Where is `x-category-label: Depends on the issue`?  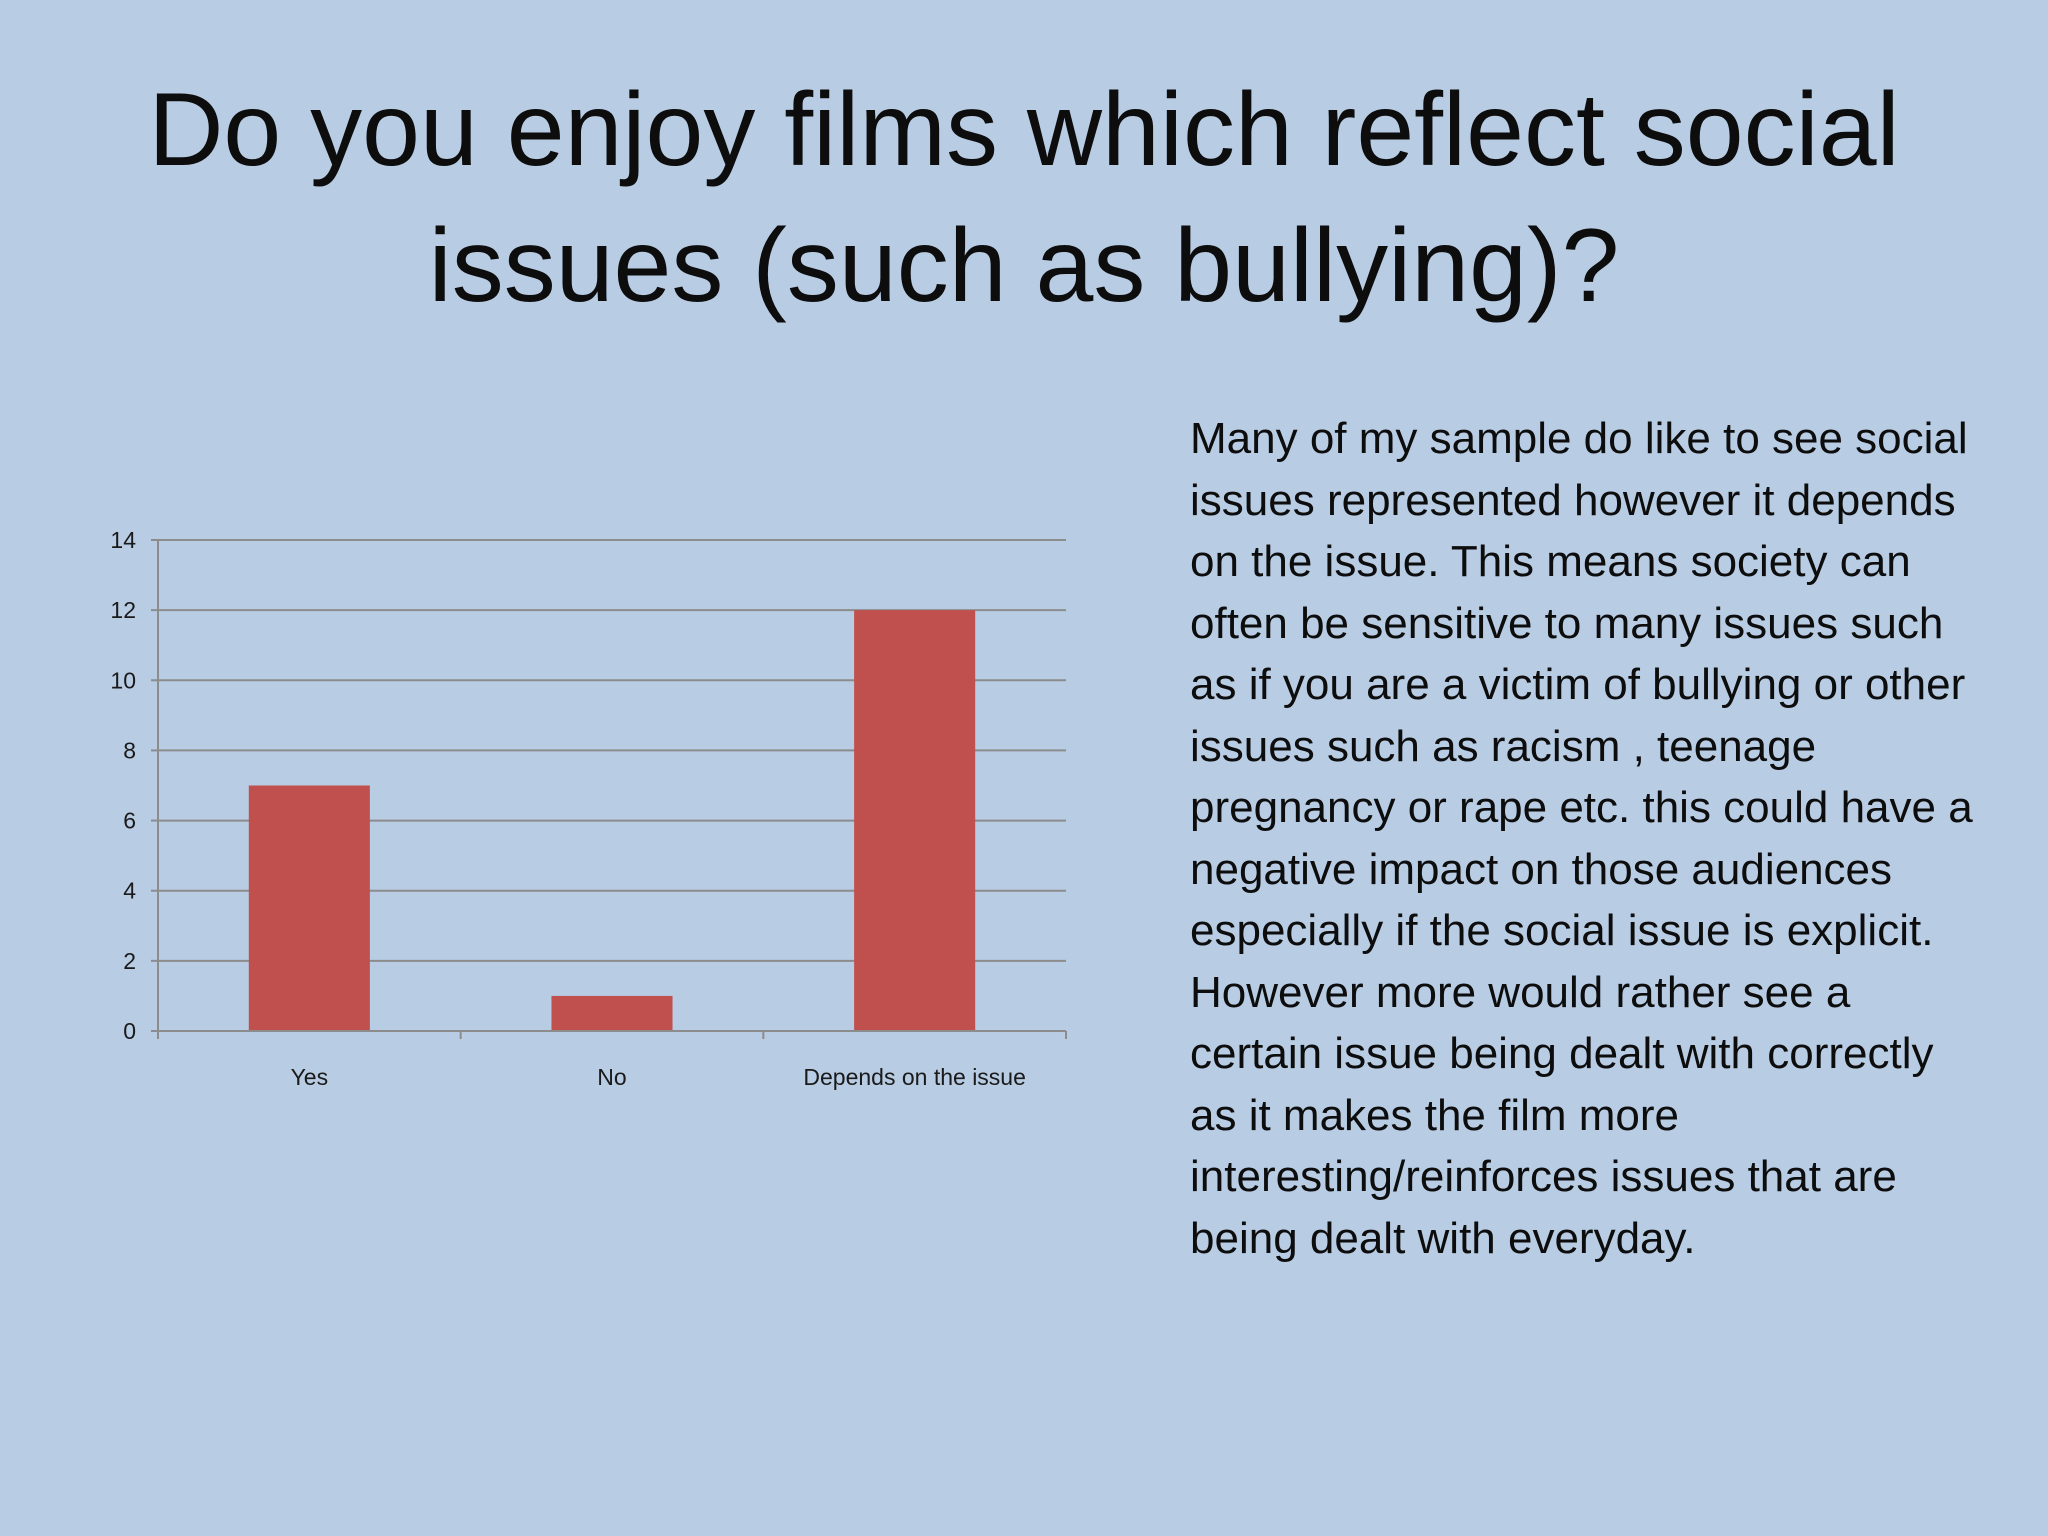
x-category-label: Depends on the issue is located at coordinates (914, 1077).